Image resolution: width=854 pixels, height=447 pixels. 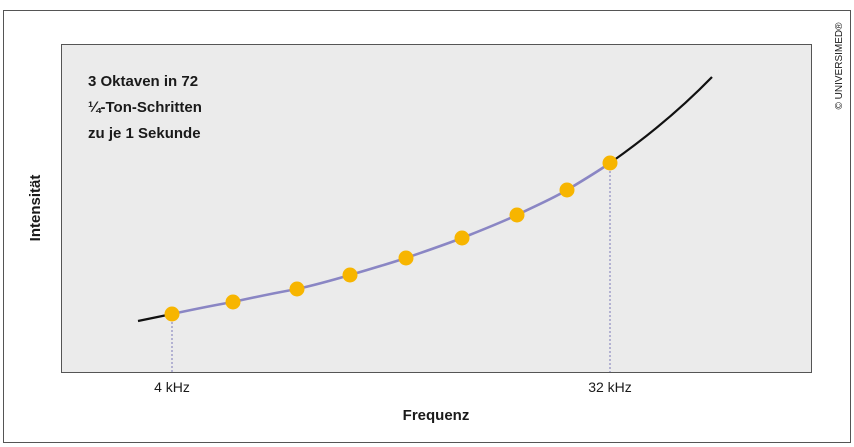 I want to click on x-marker-label: 4 kHz, so click(x=172, y=387).